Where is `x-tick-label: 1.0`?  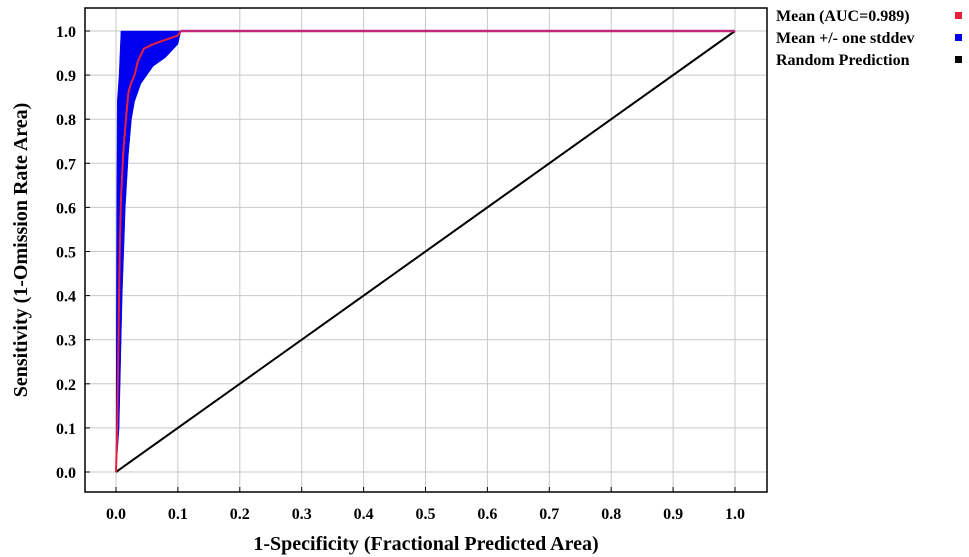 x-tick-label: 1.0 is located at coordinates (735, 514).